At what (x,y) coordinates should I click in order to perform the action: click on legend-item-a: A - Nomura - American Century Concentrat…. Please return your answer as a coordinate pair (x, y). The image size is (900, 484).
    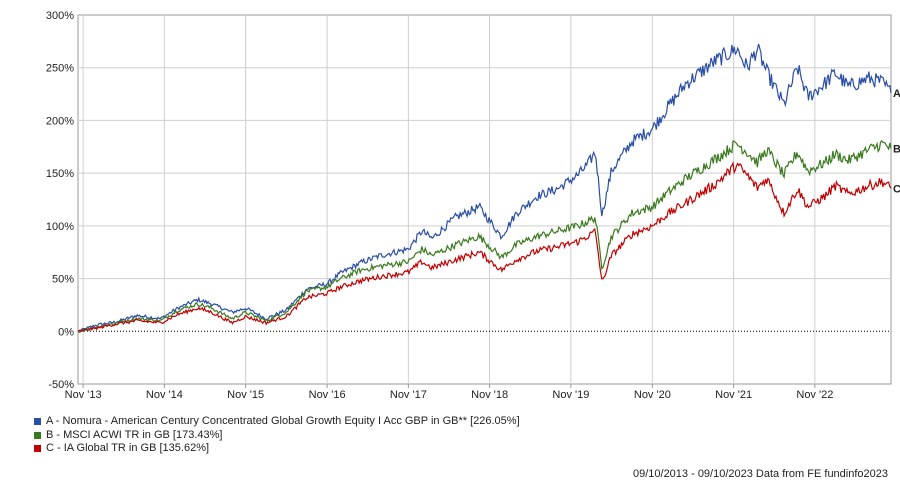
    Looking at the image, I should click on (277, 422).